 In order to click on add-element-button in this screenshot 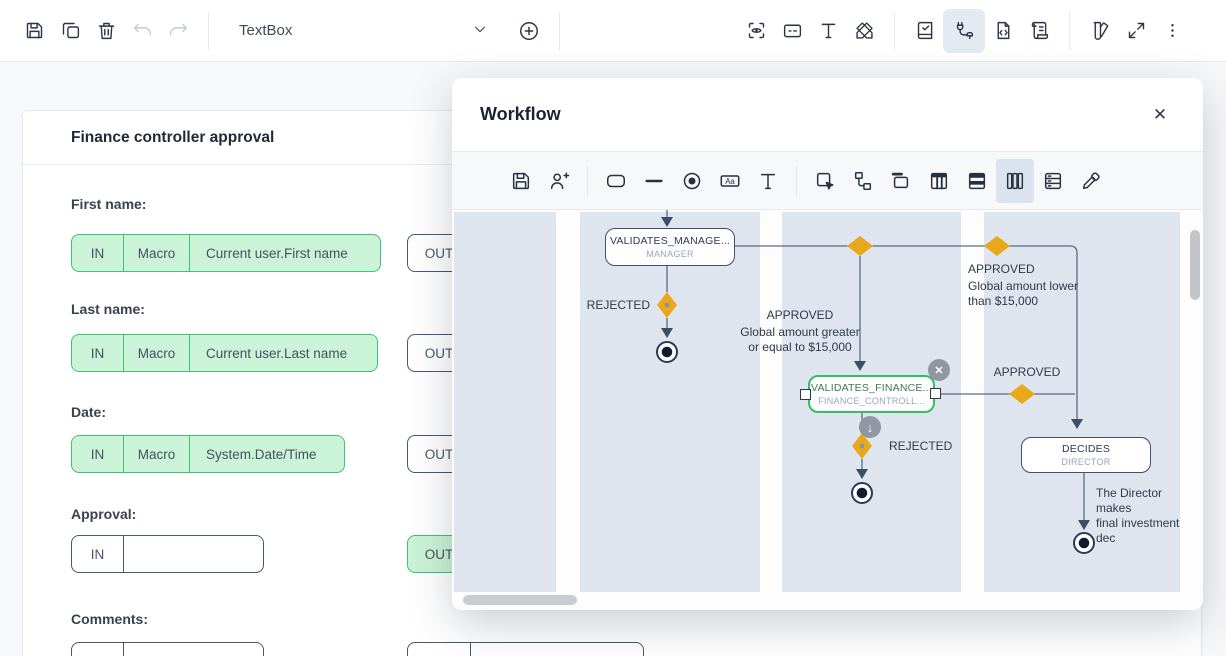, I will do `click(529, 31)`.